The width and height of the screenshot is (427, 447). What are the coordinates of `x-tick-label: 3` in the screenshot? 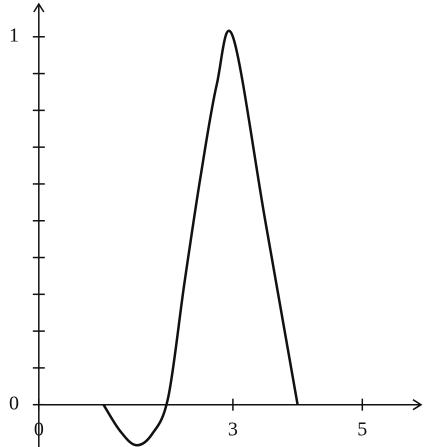 It's located at (233, 429).